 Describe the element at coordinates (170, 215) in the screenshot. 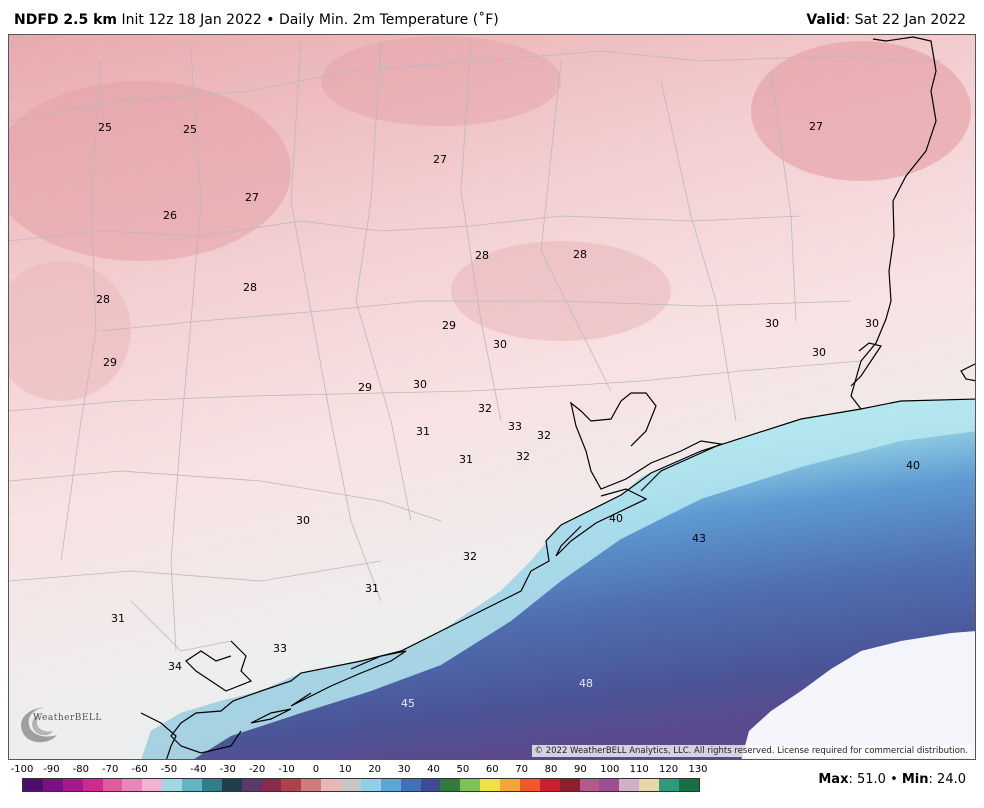

I see `temperature-label: 26` at that location.